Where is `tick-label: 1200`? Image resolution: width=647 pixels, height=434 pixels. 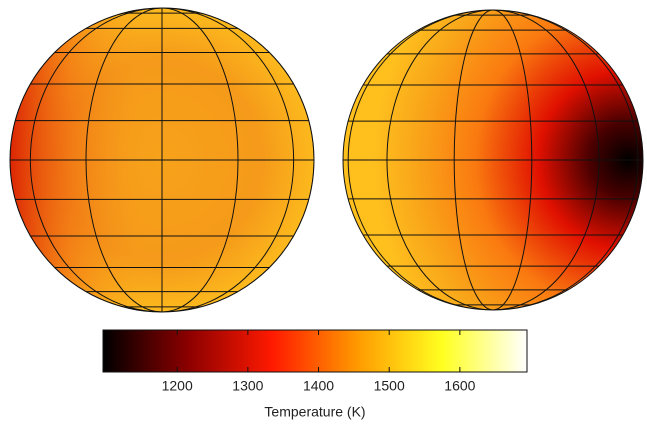
tick-label: 1200 is located at coordinates (177, 386).